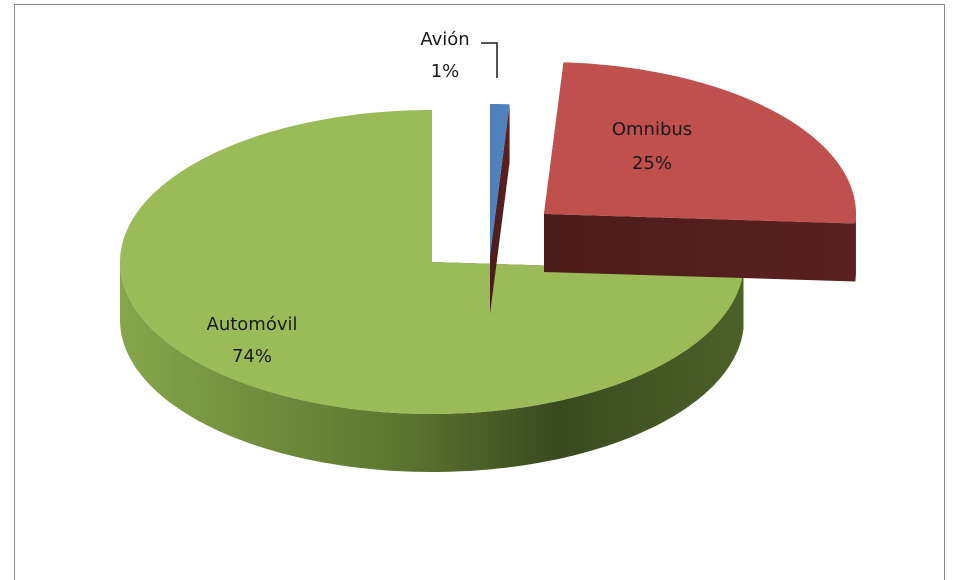 The width and height of the screenshot is (959, 580). I want to click on slice-value-label: 74%, so click(252, 356).